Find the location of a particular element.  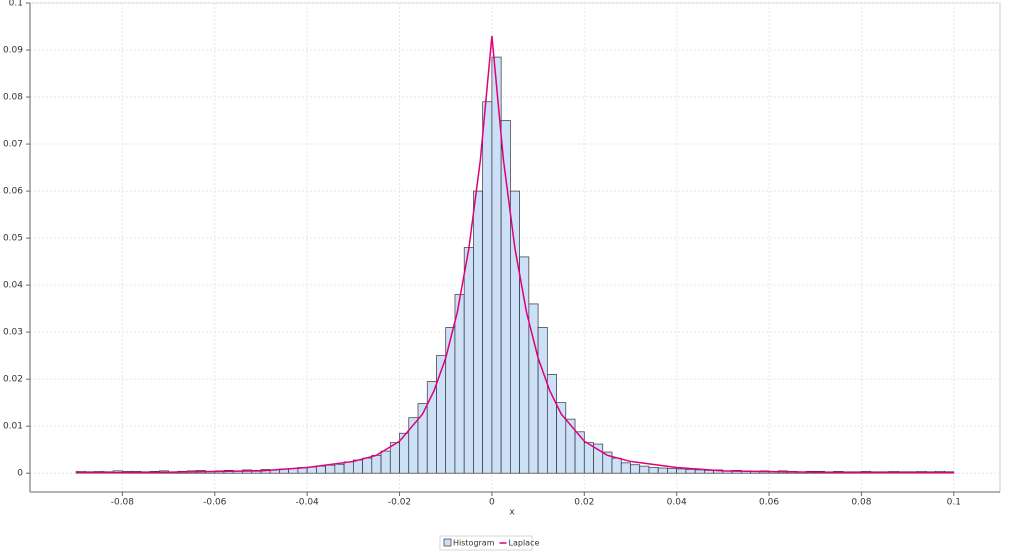

x-tick-label: 0.1 is located at coordinates (954, 503).